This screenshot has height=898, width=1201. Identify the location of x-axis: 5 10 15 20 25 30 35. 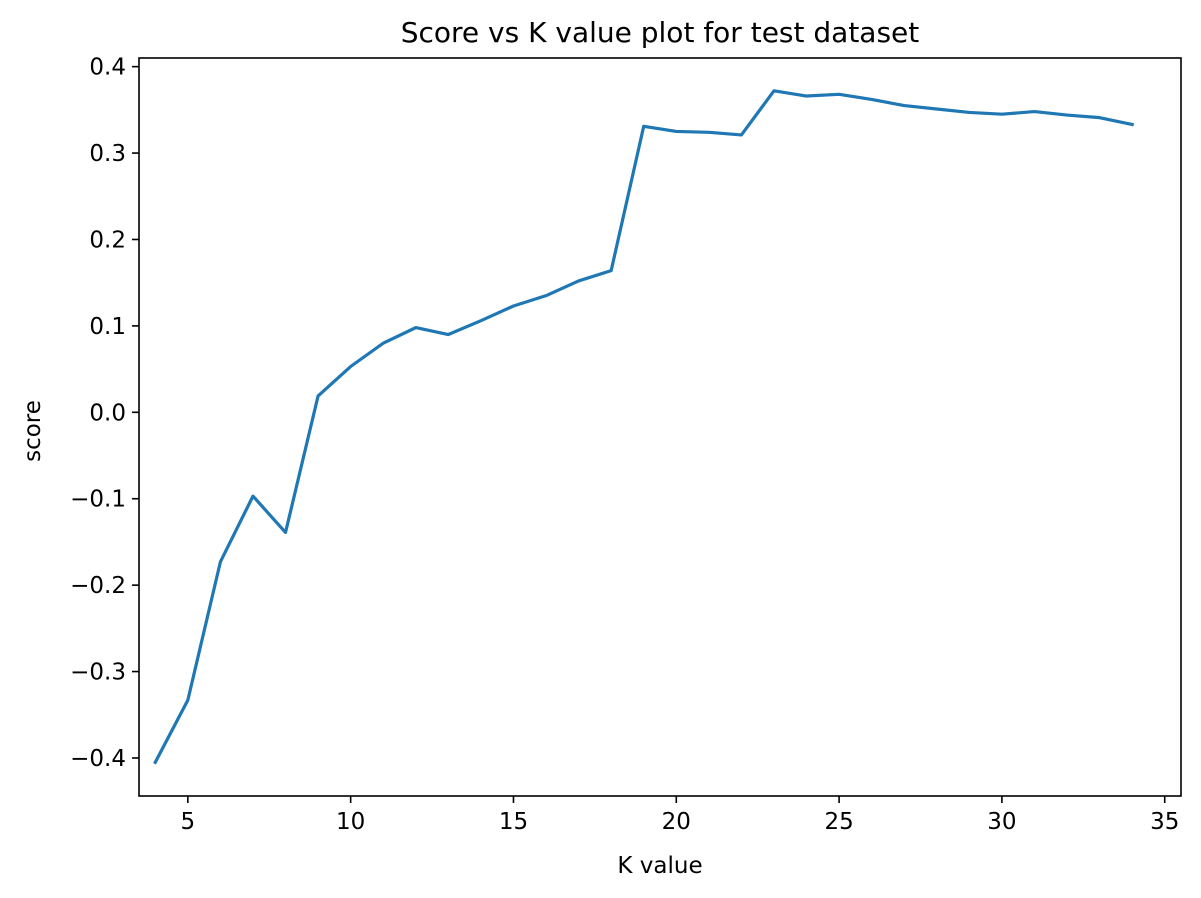
(680, 815).